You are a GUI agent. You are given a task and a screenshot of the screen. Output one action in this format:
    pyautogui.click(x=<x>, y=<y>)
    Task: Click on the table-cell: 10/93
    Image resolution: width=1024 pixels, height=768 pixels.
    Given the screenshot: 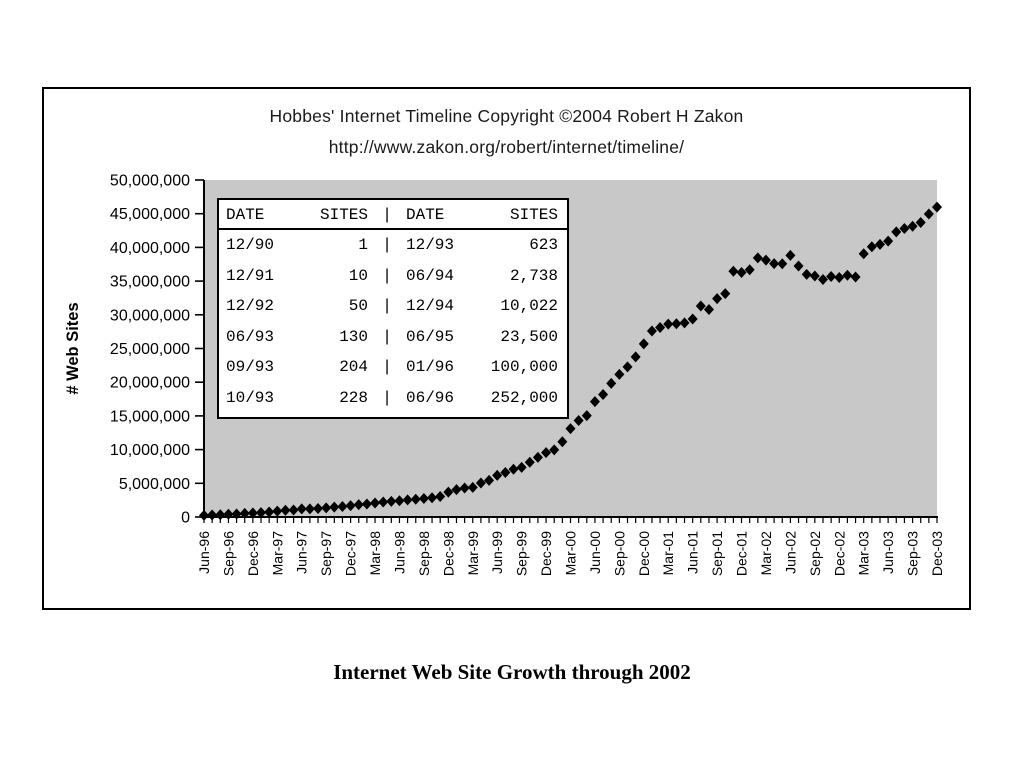 What is the action you would take?
    pyautogui.click(x=250, y=397)
    